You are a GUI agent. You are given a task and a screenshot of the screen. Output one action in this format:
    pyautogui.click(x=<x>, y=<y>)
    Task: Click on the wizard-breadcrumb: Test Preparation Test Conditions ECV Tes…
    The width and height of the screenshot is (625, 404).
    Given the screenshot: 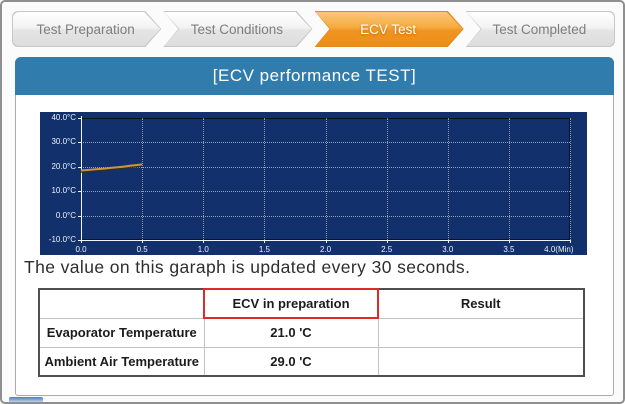 What is the action you would take?
    pyautogui.click(x=314, y=29)
    